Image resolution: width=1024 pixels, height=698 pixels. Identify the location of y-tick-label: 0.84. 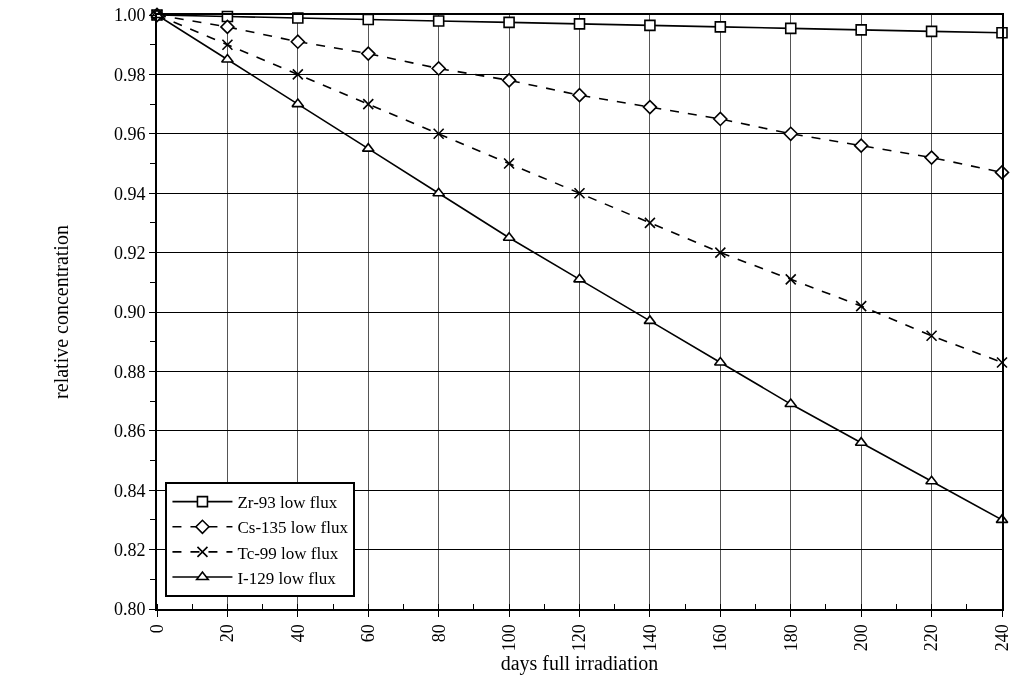
(129, 490).